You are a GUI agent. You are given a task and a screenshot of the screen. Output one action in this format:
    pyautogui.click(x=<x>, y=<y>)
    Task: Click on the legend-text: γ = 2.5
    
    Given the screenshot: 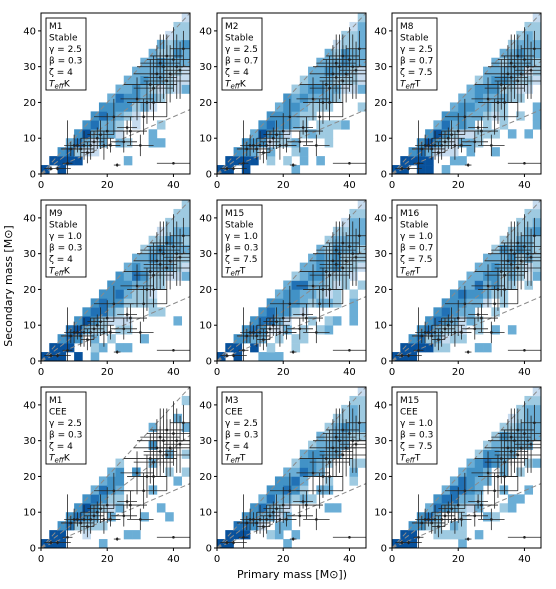 What is the action you would take?
    pyautogui.click(x=416, y=50)
    